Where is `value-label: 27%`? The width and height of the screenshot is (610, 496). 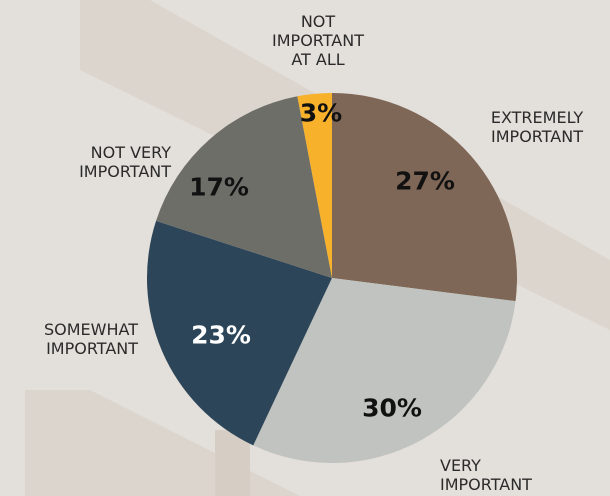
value-label: 27% is located at coordinates (425, 181).